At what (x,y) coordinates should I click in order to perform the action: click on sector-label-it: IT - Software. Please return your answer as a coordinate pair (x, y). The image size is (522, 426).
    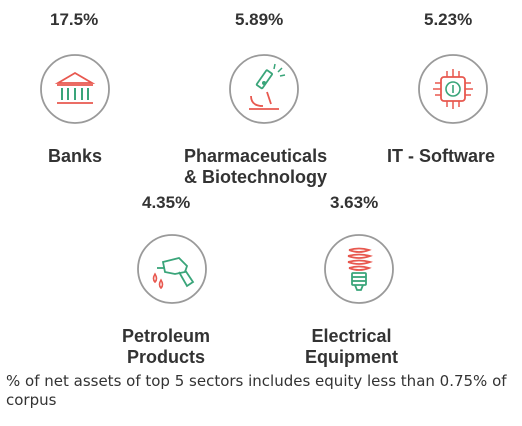
    Looking at the image, I should click on (441, 156).